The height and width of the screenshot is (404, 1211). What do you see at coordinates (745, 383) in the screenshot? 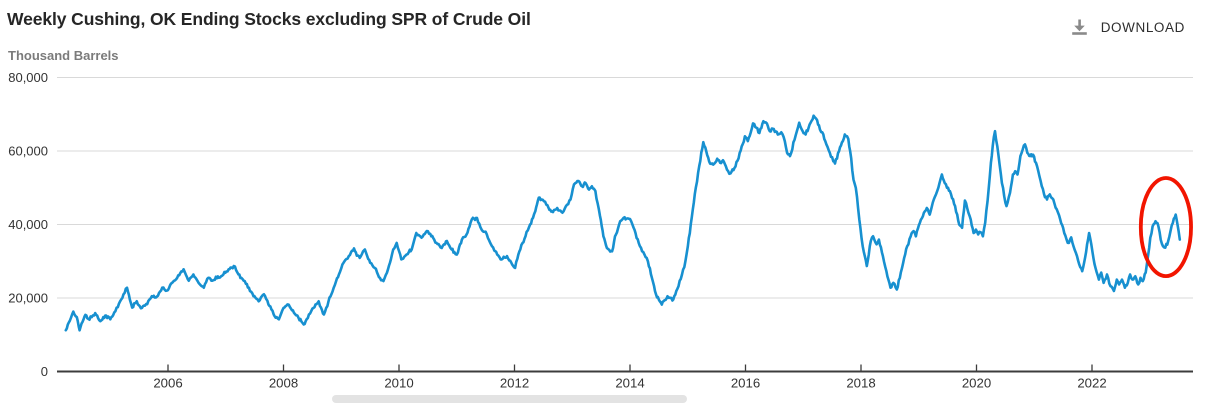
I see `x-axis-label: 2016` at bounding box center [745, 383].